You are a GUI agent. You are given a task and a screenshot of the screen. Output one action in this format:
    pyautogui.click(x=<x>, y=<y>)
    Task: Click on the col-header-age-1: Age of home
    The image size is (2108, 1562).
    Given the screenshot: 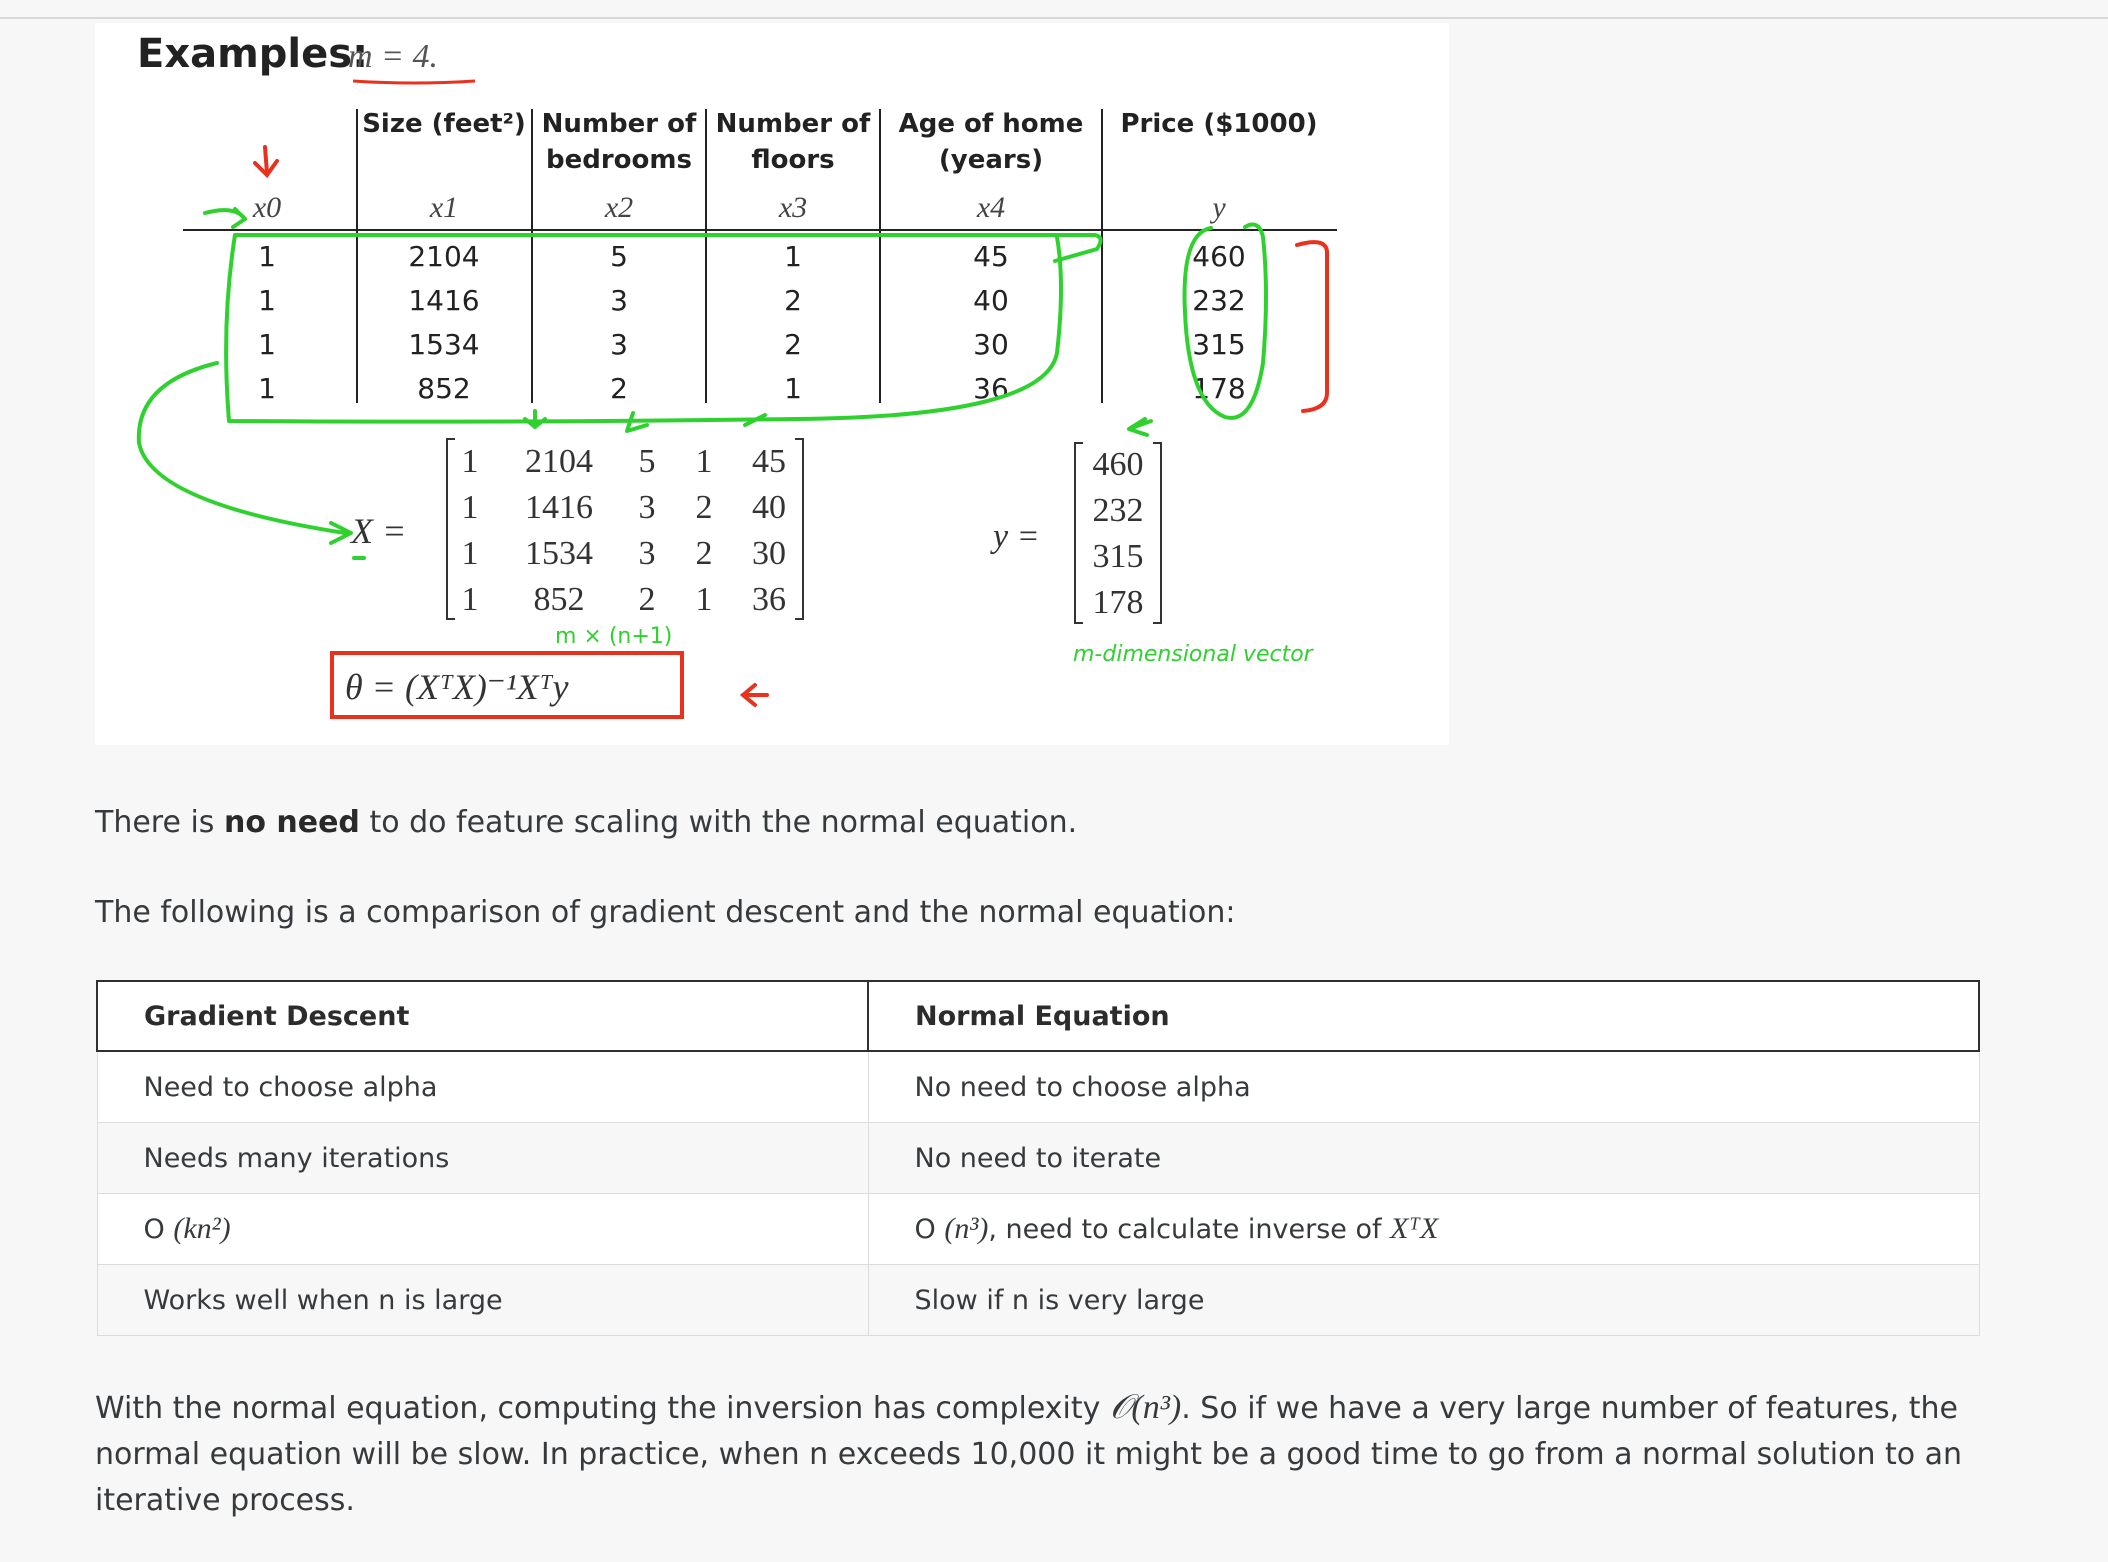 What is the action you would take?
    pyautogui.click(x=991, y=124)
    